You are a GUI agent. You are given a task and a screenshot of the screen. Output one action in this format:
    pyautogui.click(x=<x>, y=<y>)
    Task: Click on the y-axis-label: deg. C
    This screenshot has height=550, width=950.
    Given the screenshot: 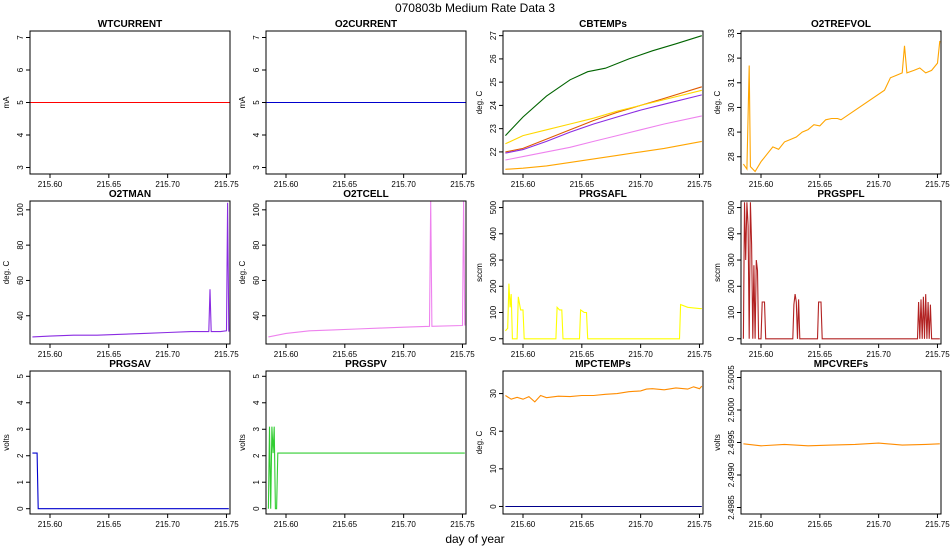 What is the action you would take?
    pyautogui.click(x=6, y=272)
    